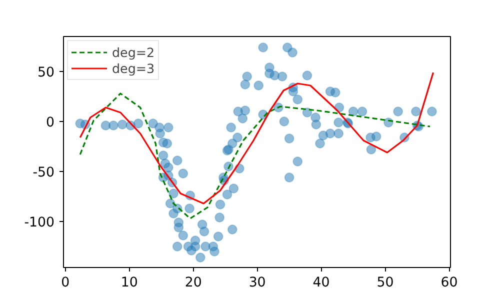  Describe the element at coordinates (257, 283) in the screenshot. I see `x-tick-label: 30` at that location.